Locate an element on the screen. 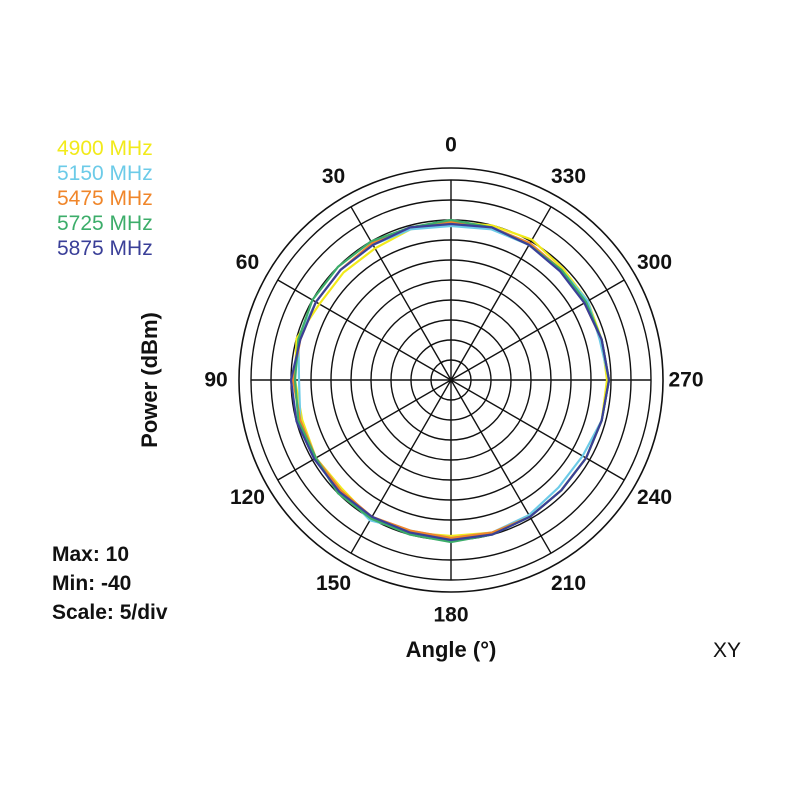 The height and width of the screenshot is (800, 800). legend-item-5725: 5725 MHz is located at coordinates (105, 223).